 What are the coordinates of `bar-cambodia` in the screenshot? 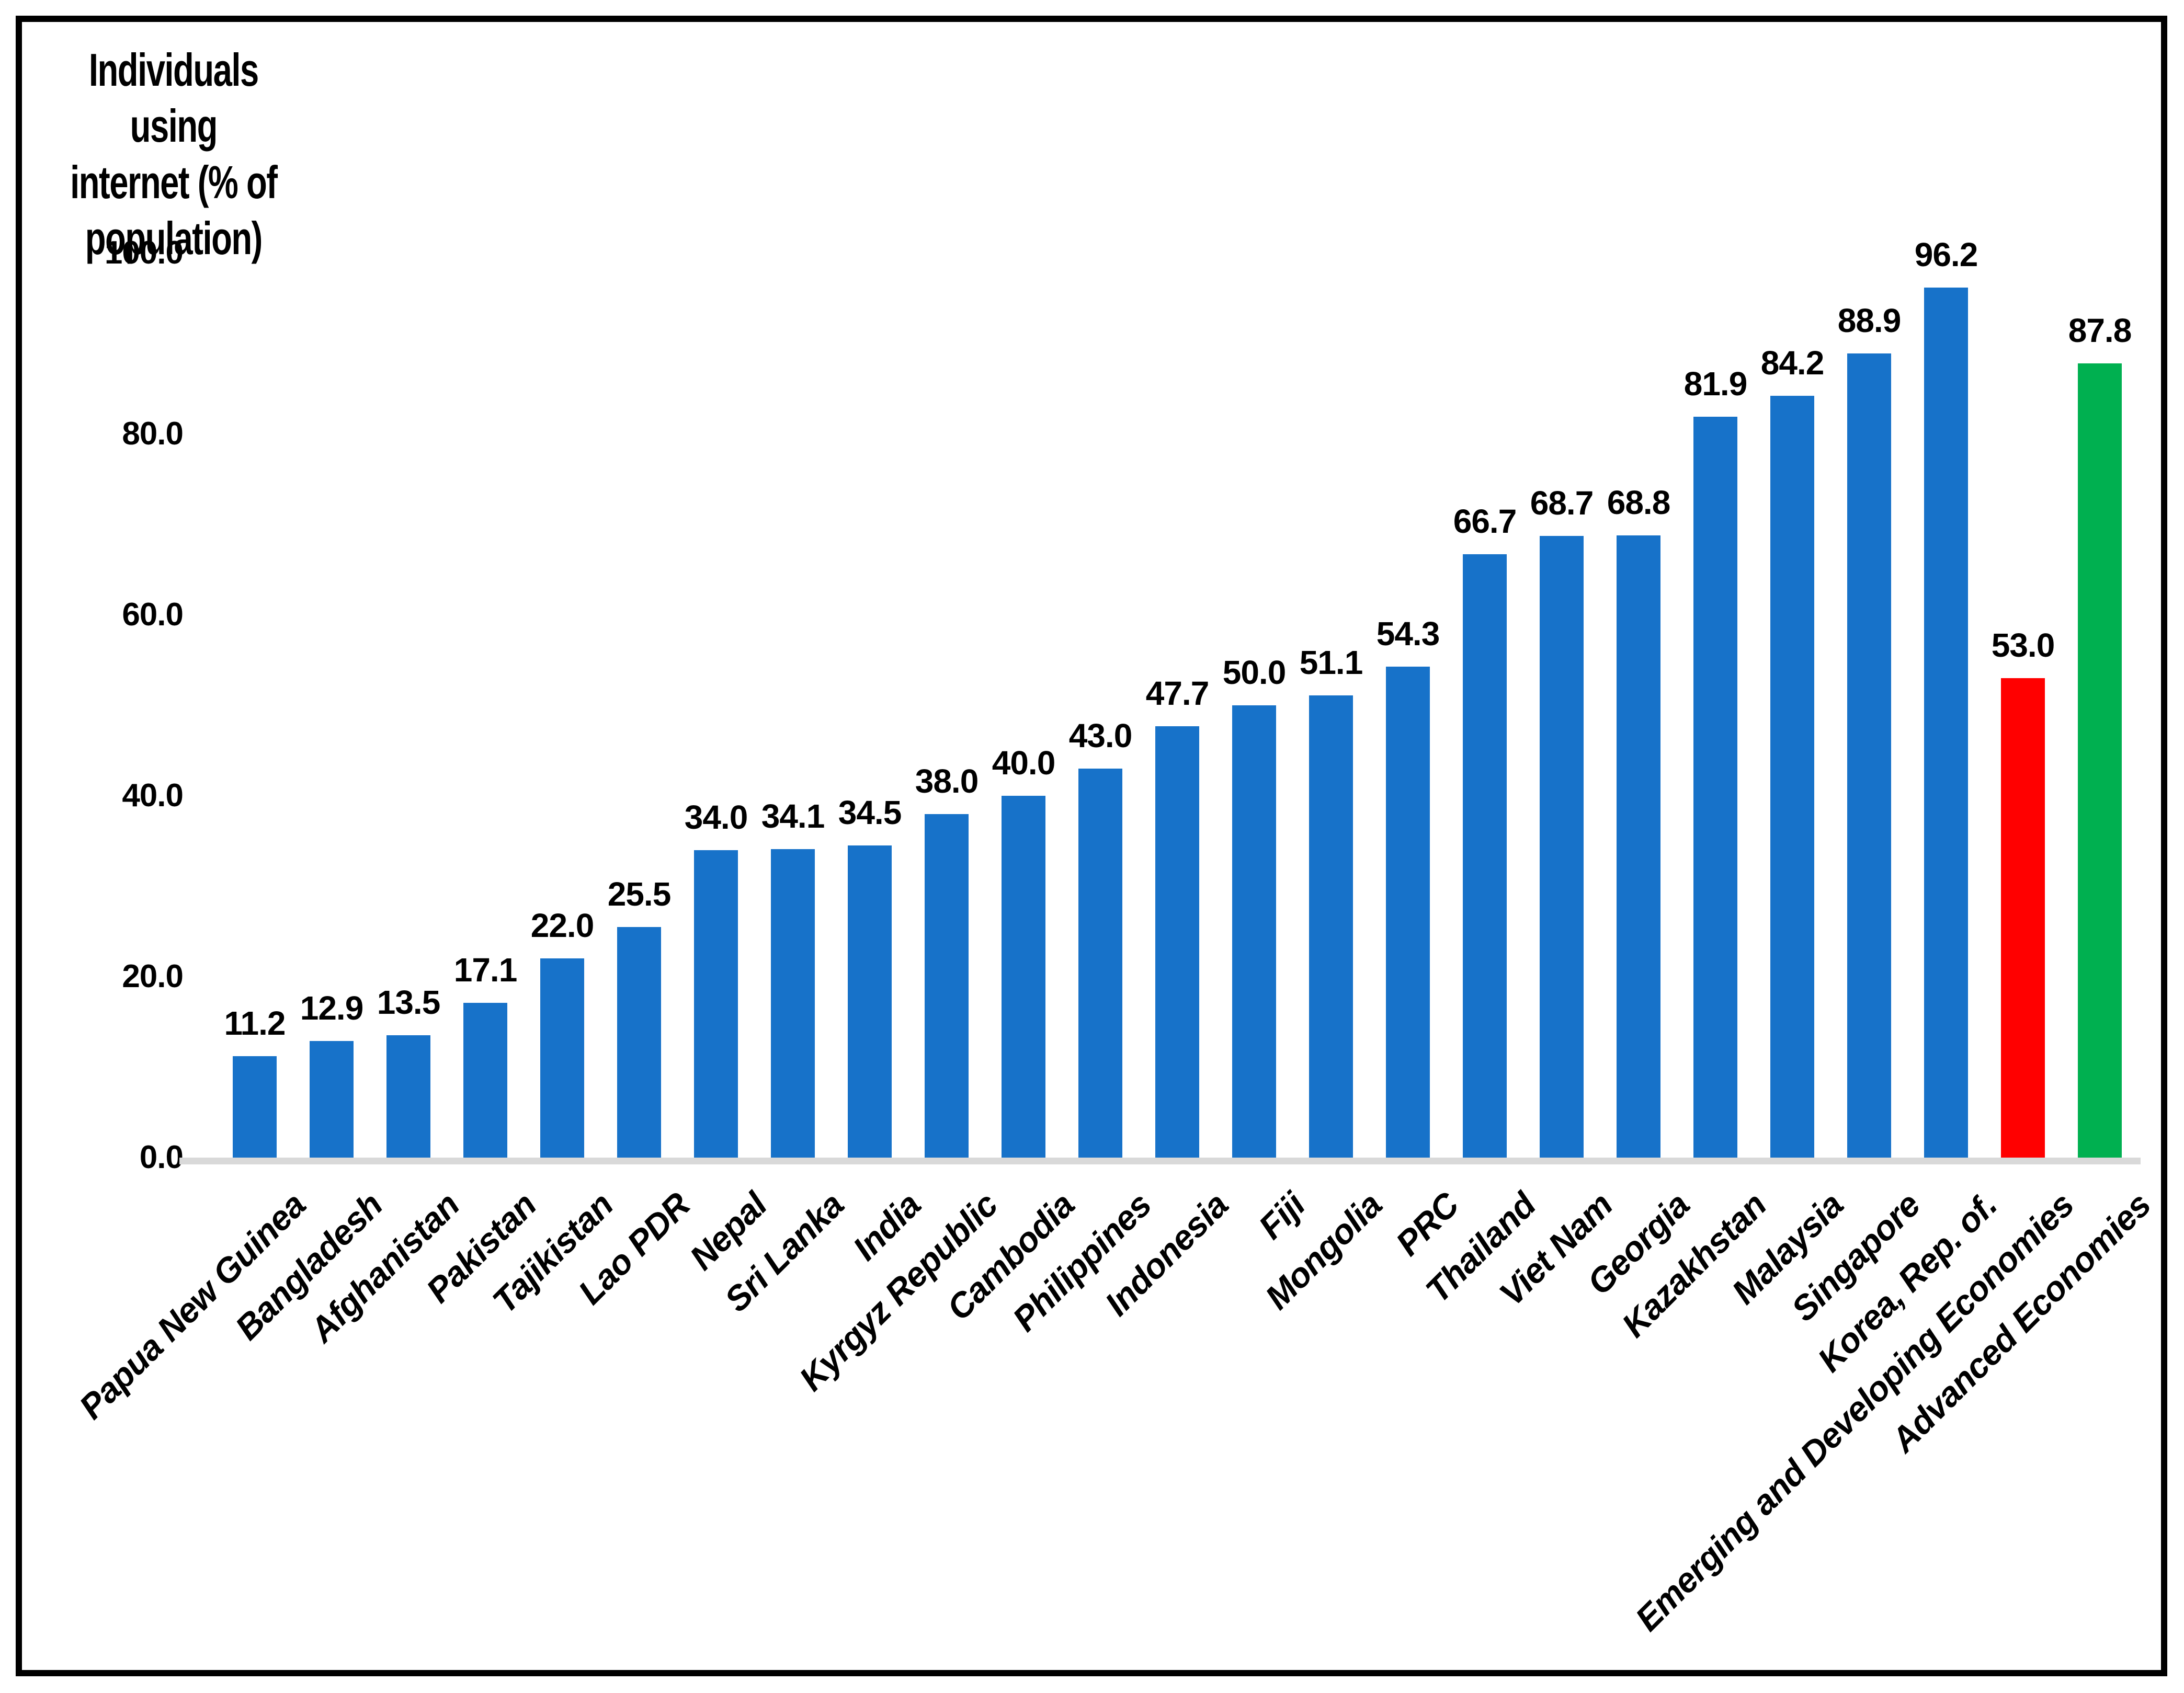 It's located at (1023, 977).